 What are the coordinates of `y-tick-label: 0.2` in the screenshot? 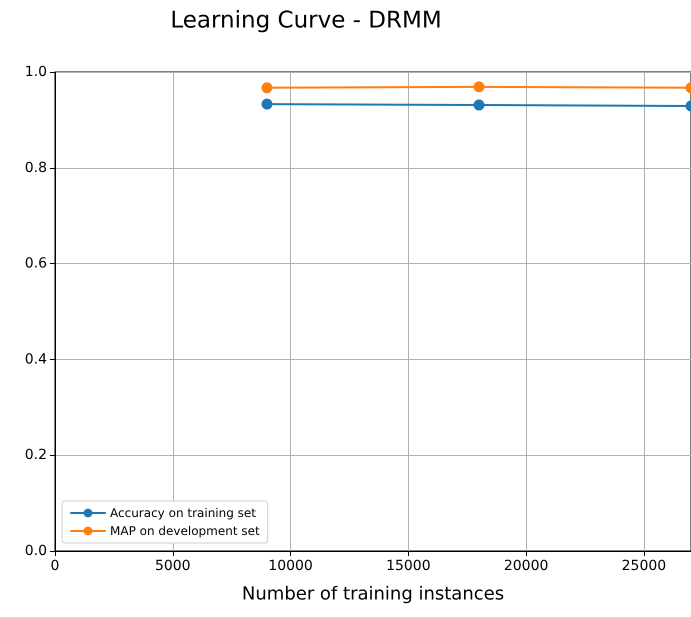 It's located at (35, 455).